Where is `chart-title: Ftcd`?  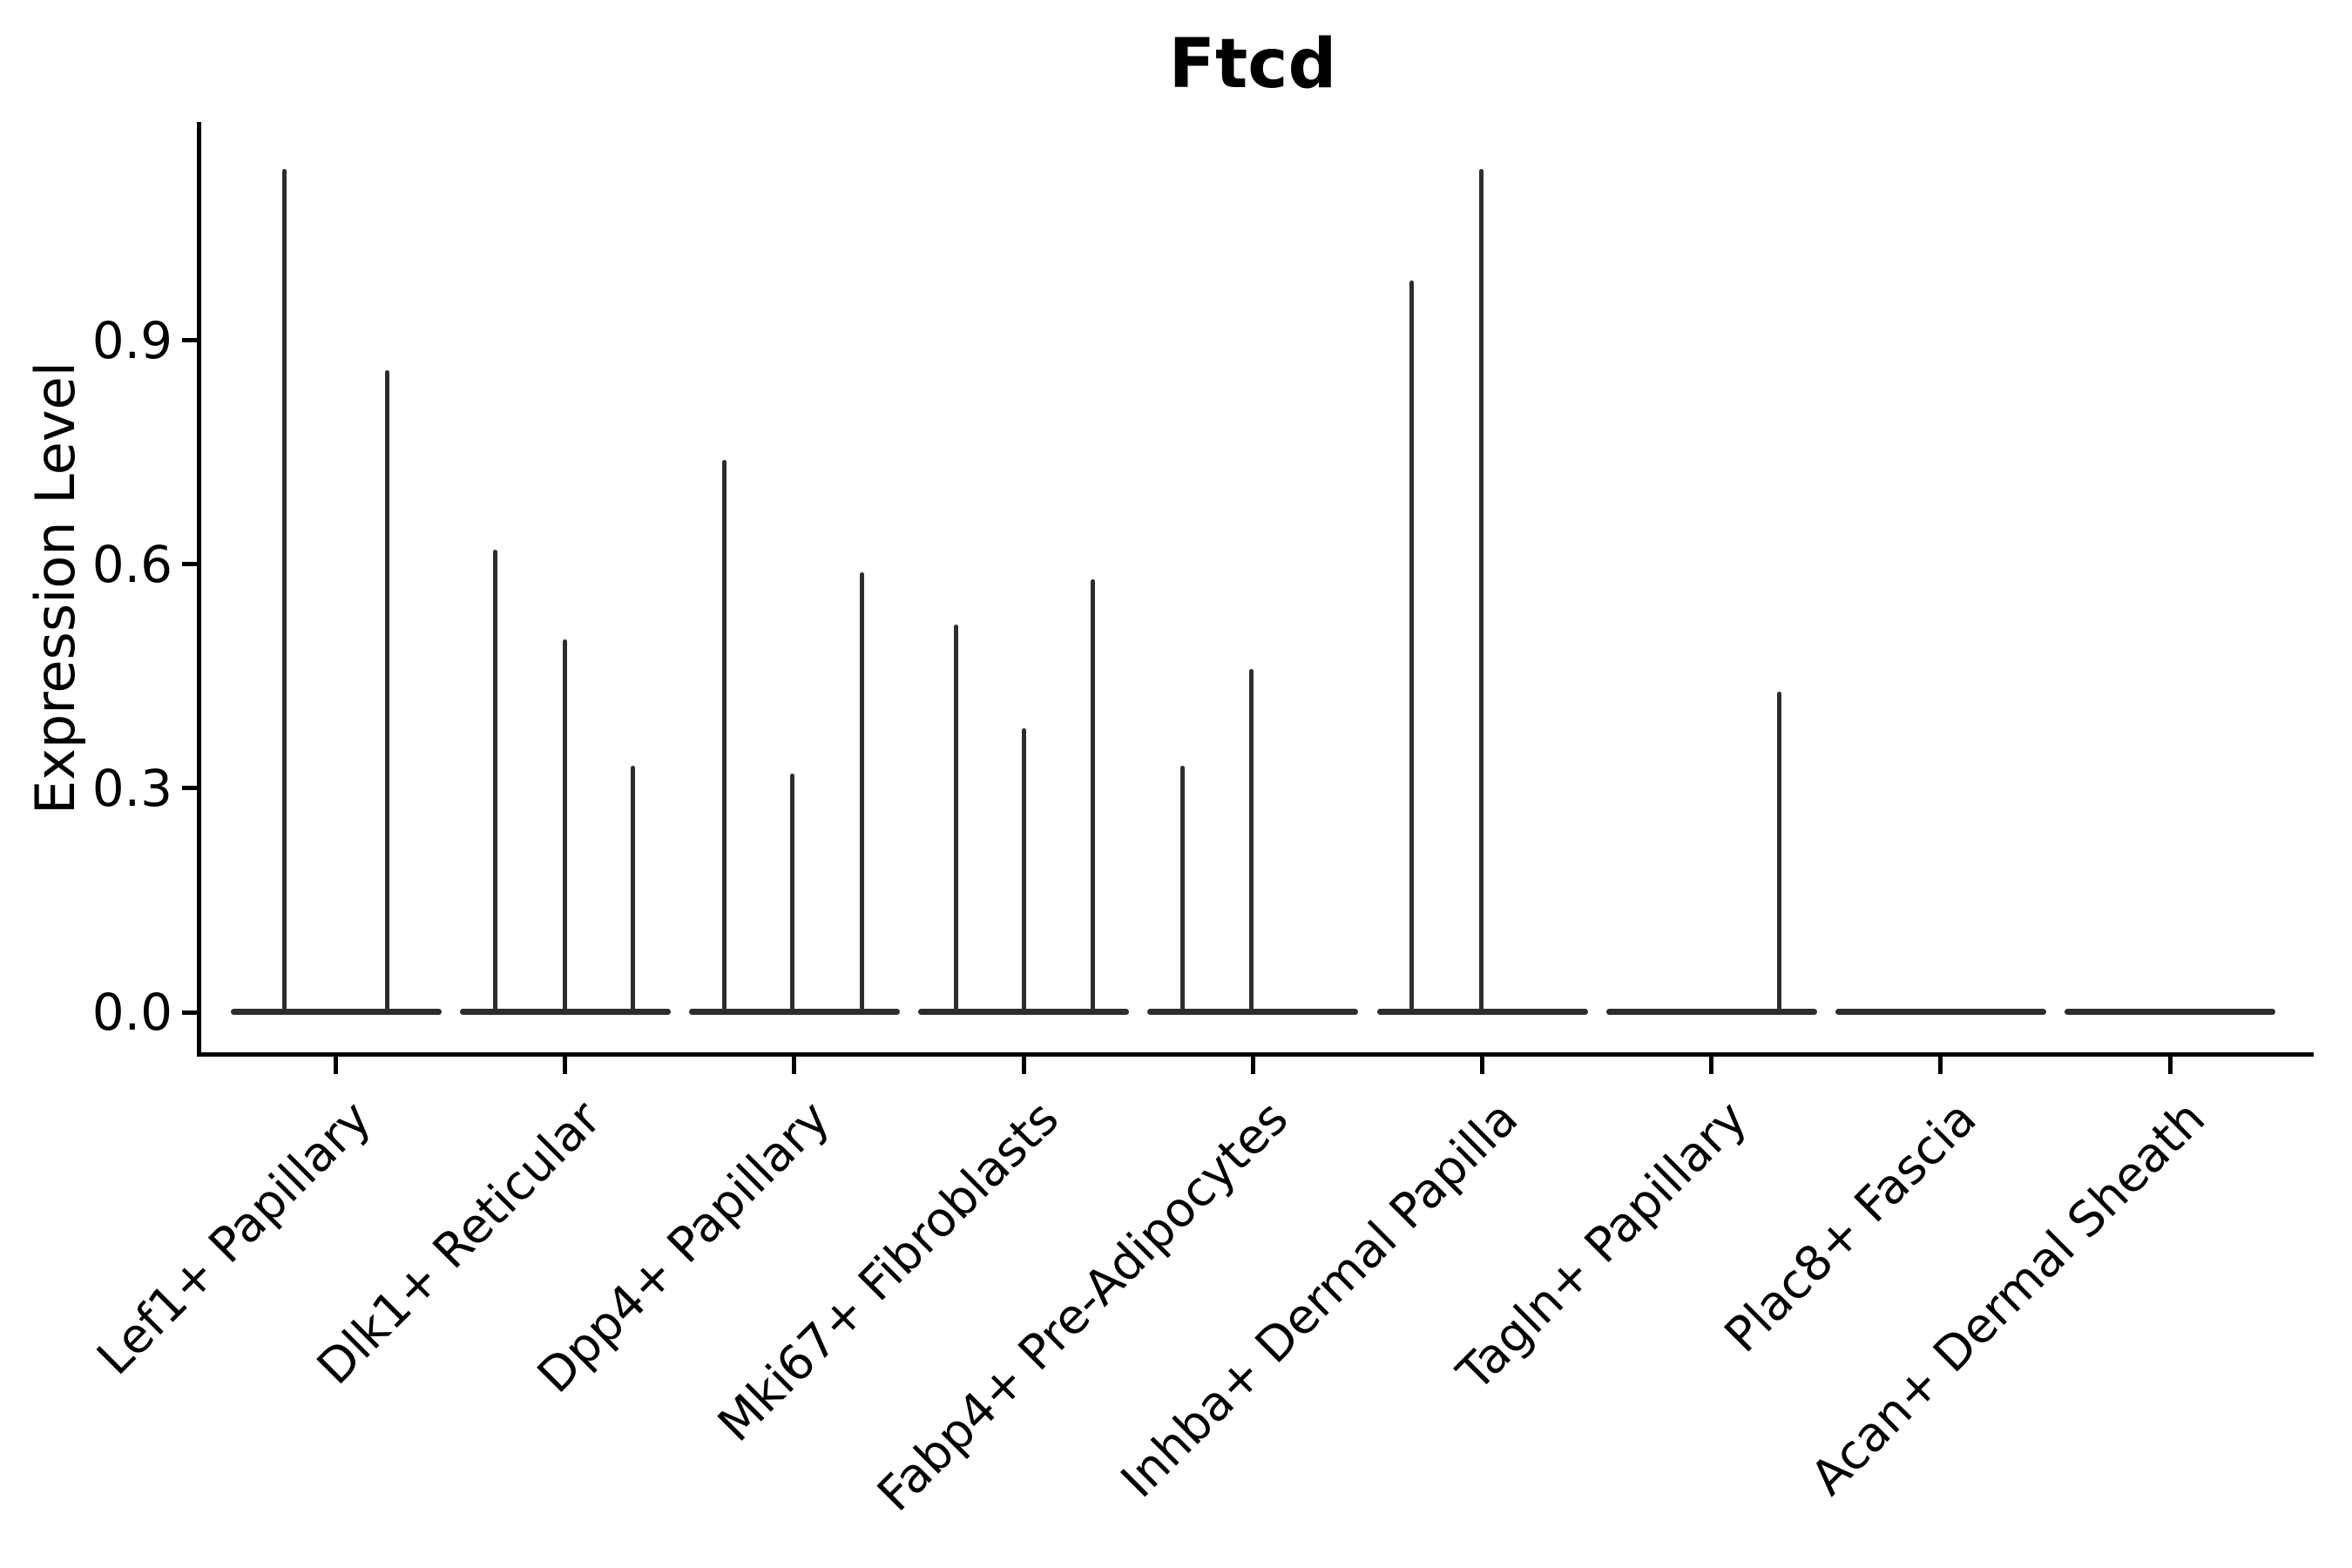 chart-title: Ftcd is located at coordinates (1252, 64).